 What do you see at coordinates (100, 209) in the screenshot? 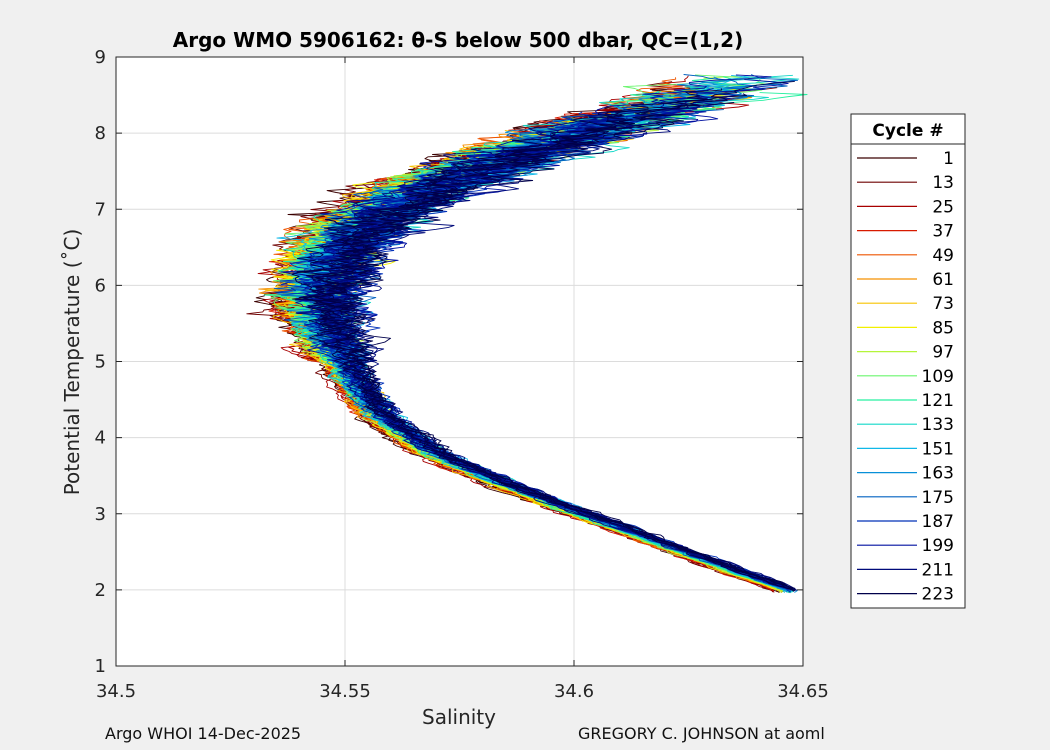
I see `y-tick-label: 7` at bounding box center [100, 209].